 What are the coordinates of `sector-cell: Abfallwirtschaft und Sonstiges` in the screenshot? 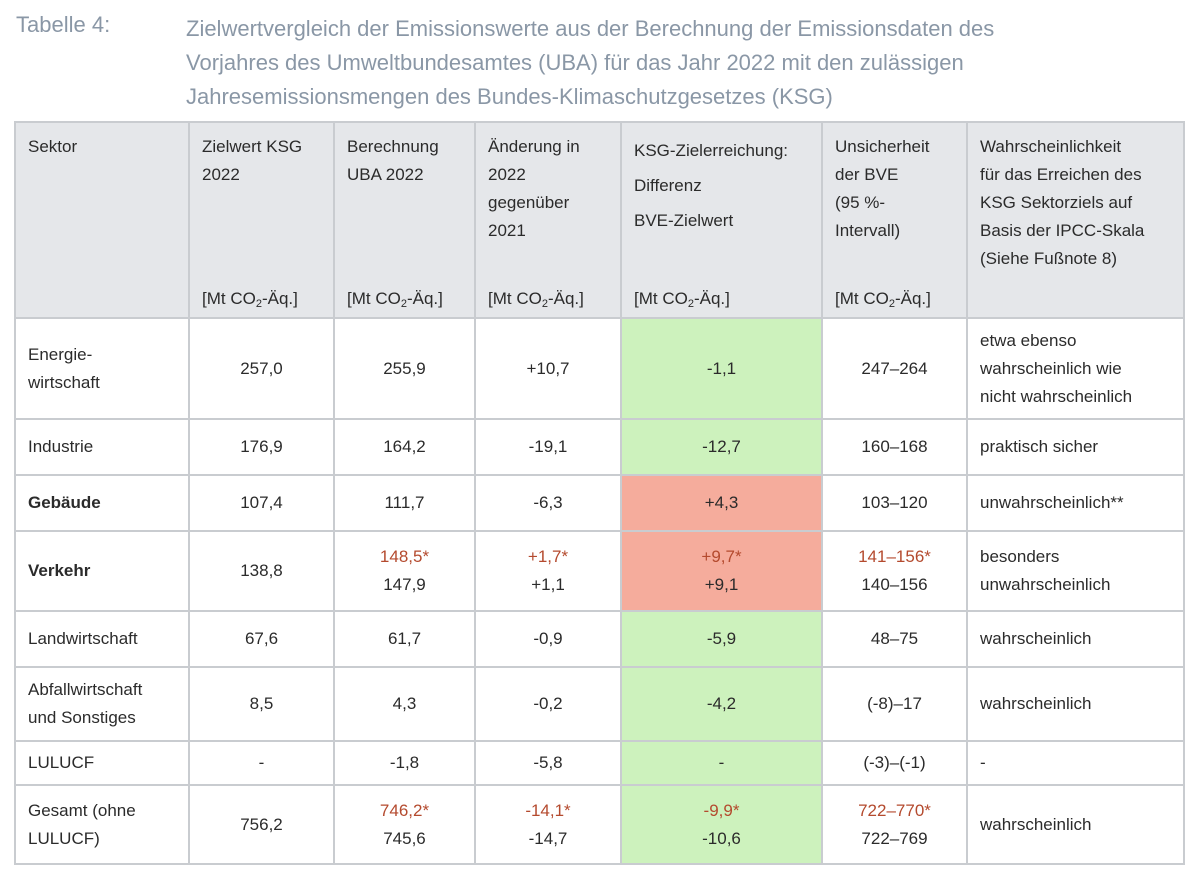 It's located at (102, 704).